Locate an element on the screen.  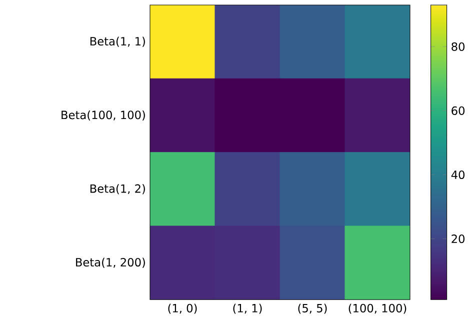
y-tick-label: Beta(1, 200) is located at coordinates (110, 263).